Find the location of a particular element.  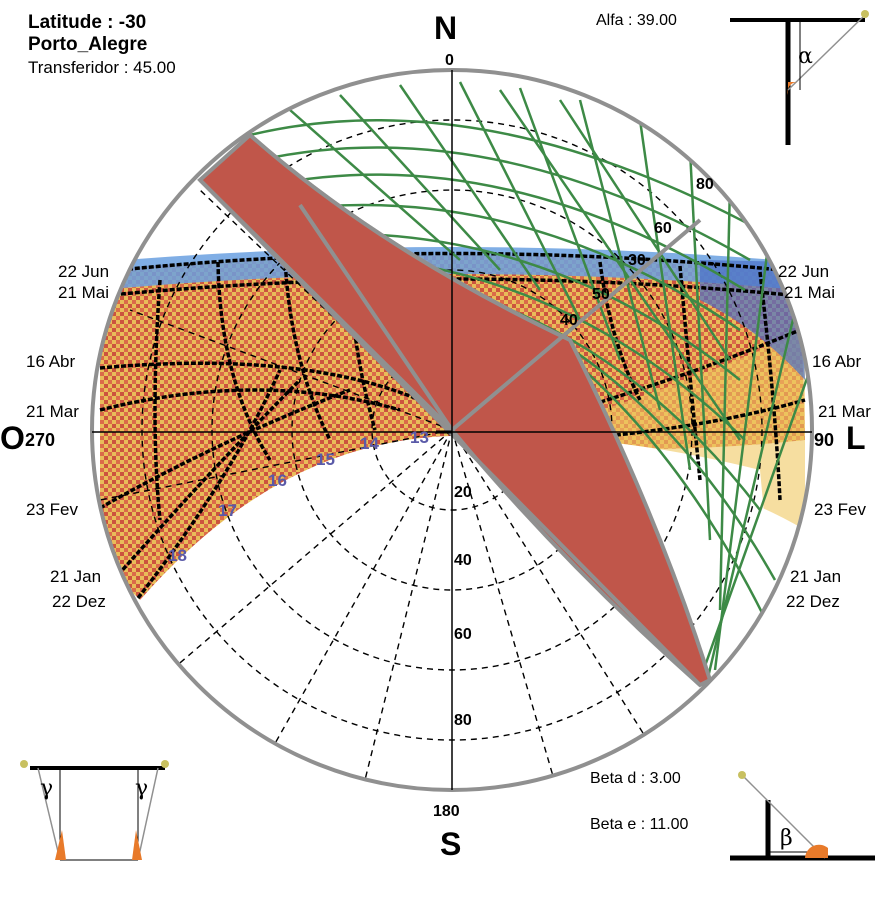

transferidor-label: Transferidor : 45.00 is located at coordinates (102, 67).